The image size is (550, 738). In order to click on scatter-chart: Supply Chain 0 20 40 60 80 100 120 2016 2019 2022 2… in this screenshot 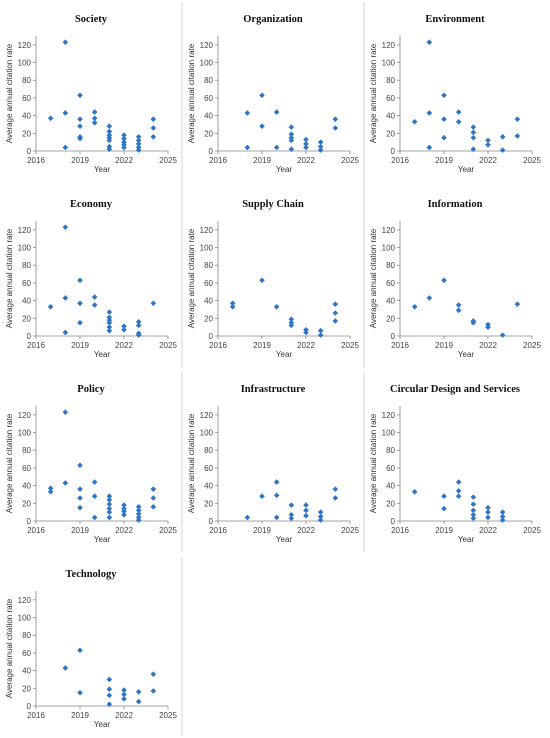, I will do `click(273, 279)`.